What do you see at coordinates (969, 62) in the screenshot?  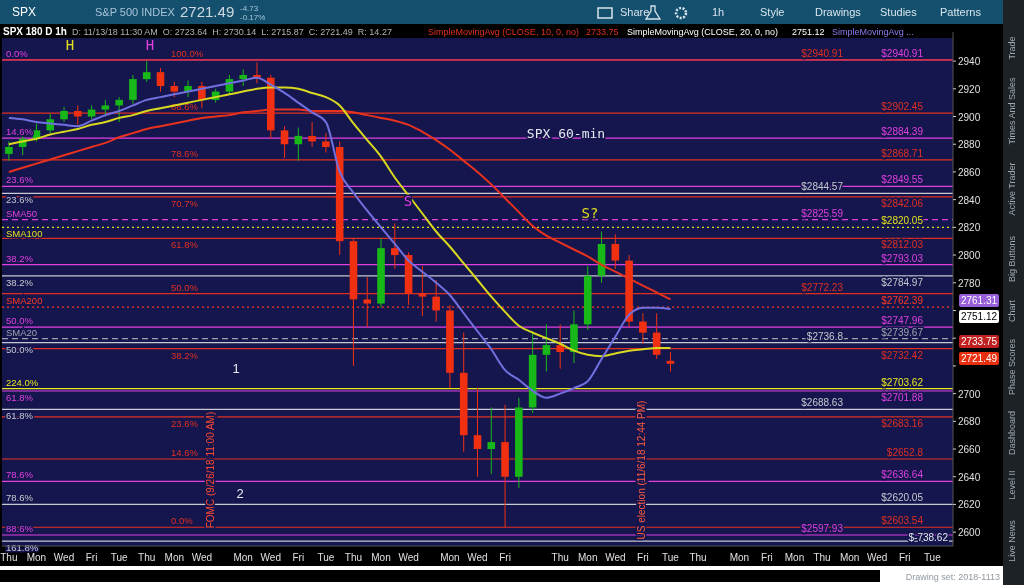 I see `y-tick-label: 2940` at bounding box center [969, 62].